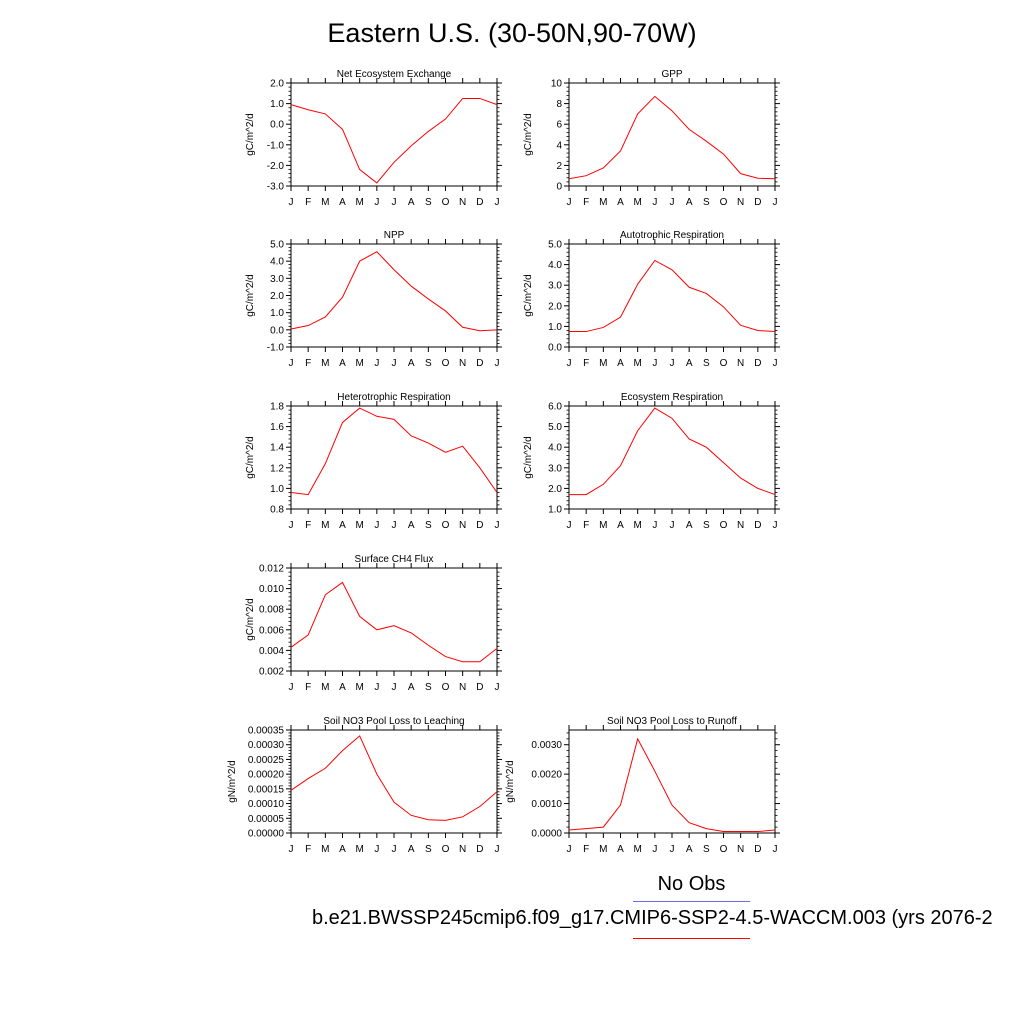  What do you see at coordinates (393, 397) in the screenshot?
I see `chart-title: Heterotrophic Respiration` at bounding box center [393, 397].